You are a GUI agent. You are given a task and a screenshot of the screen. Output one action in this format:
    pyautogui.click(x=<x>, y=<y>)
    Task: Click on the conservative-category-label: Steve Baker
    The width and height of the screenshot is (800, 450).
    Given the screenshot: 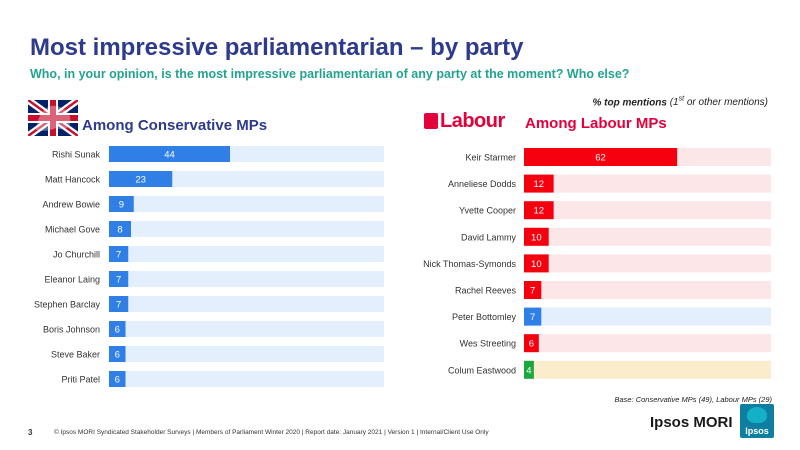 What is the action you would take?
    pyautogui.click(x=75, y=355)
    